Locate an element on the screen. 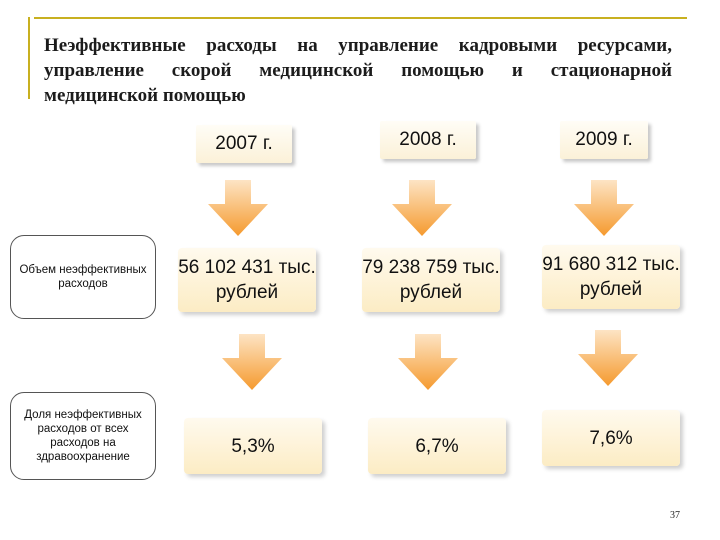  year-header-2009: 2009 г. is located at coordinates (604, 140).